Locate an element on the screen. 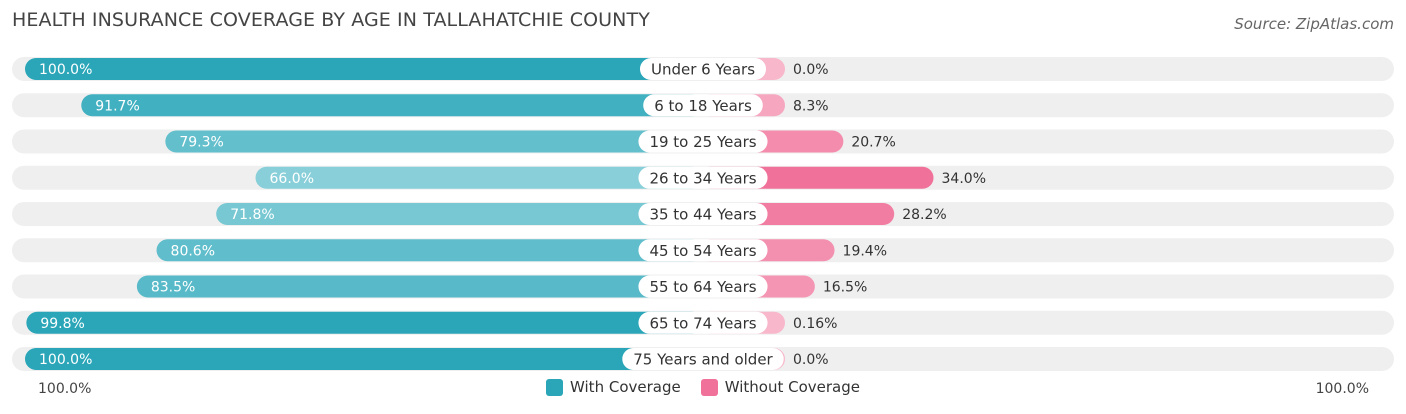 The width and height of the screenshot is (1406, 414). value-label-with-coverage: 66.0% is located at coordinates (292, 179).